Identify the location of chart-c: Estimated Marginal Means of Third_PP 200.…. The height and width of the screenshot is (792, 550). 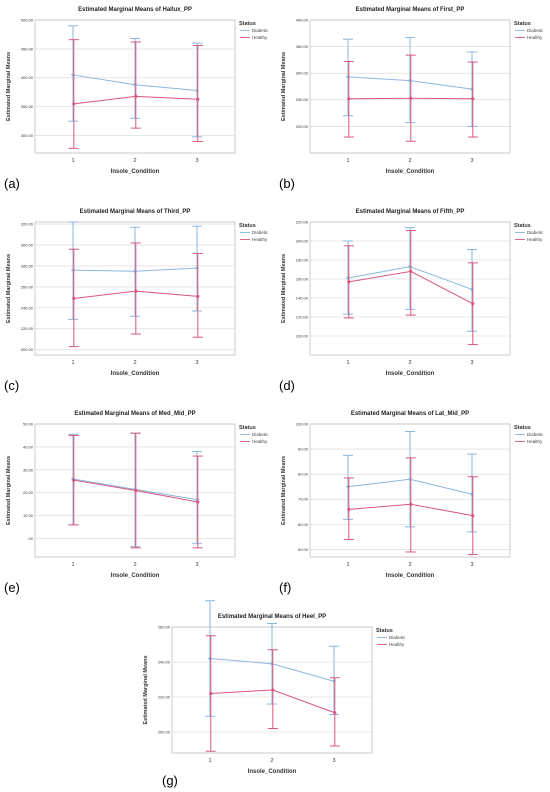
(136, 301).